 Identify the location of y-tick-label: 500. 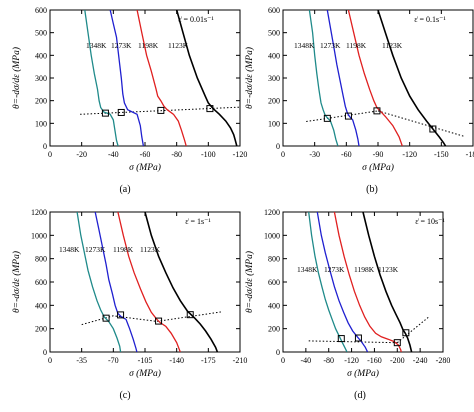
(274, 33).